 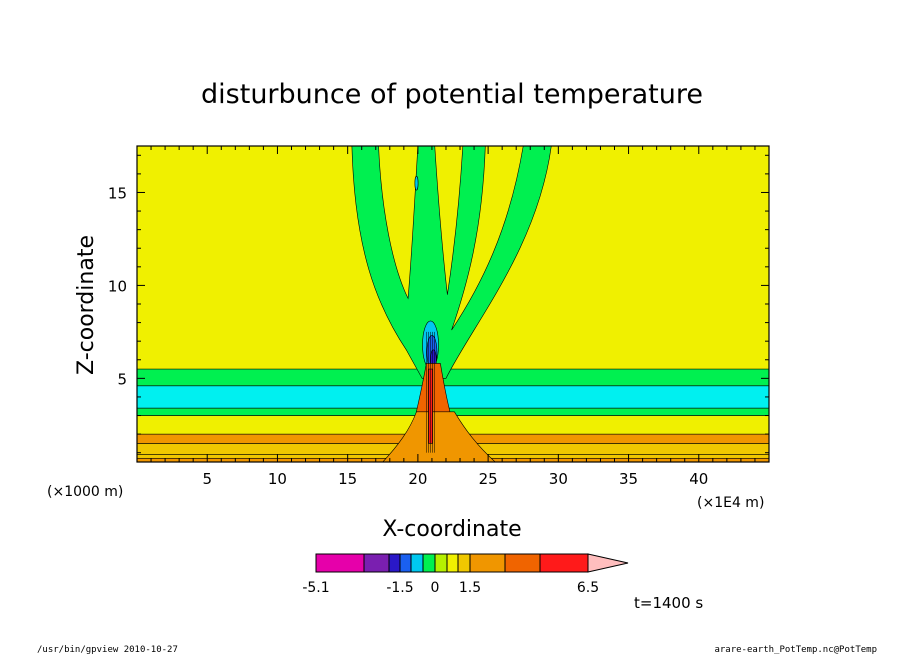 I want to click on cyan-blob, so click(x=416, y=183).